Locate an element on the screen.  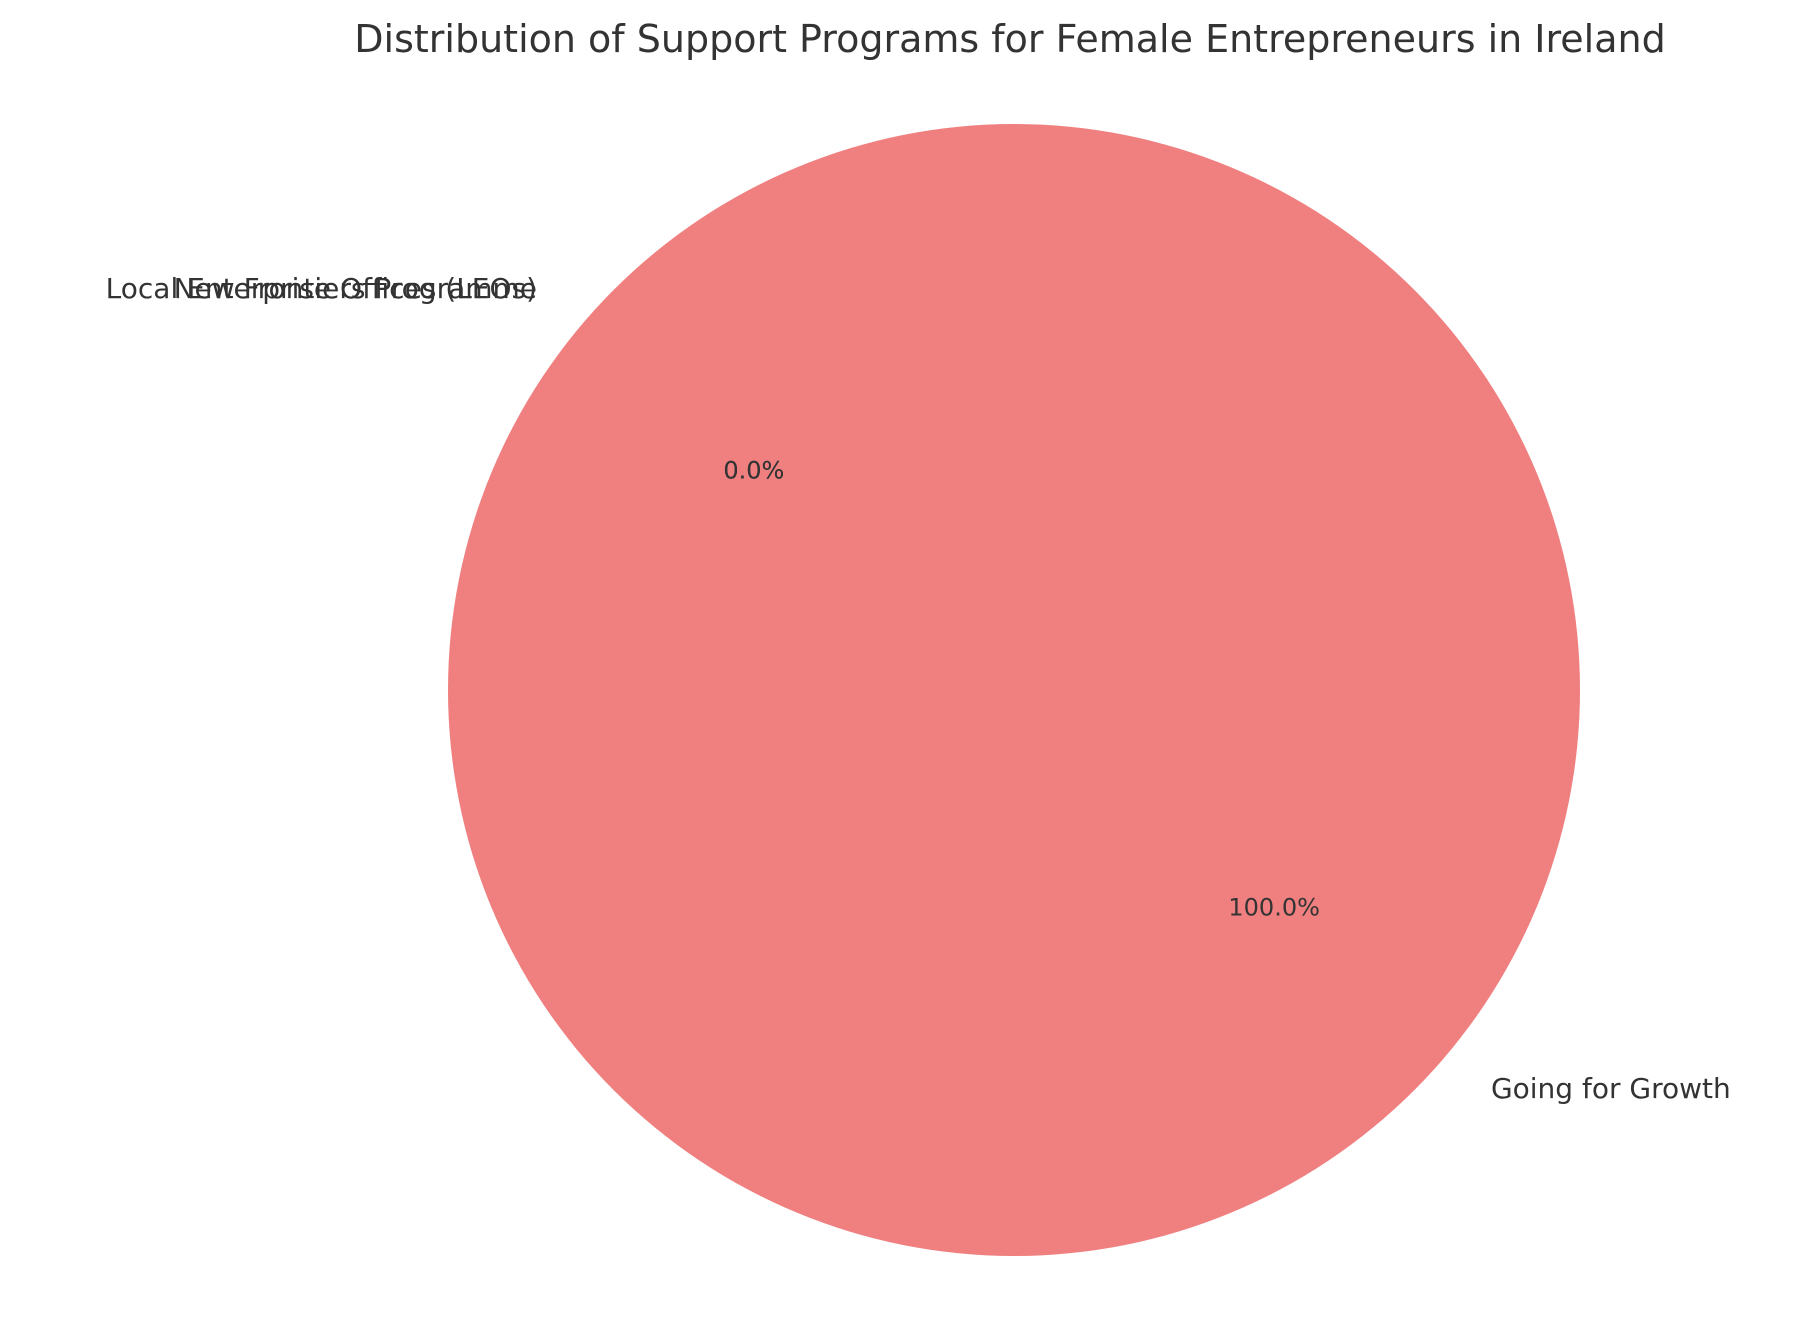
slice-label-new-frontiers-programme: New Frontiers Programme is located at coordinates (355, 288).